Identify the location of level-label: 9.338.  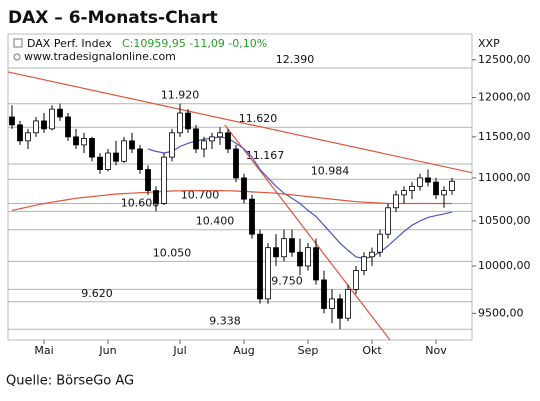
(225, 320).